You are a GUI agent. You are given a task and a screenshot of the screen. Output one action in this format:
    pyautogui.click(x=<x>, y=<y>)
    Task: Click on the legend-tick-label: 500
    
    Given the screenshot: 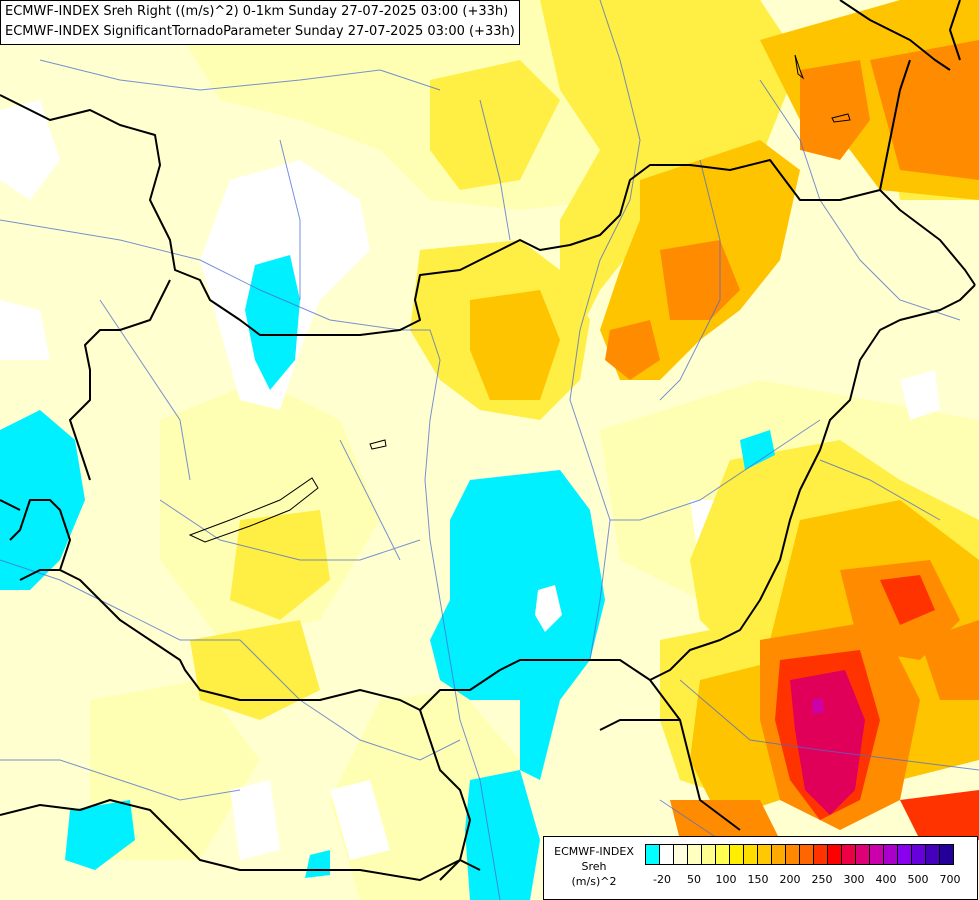 What is the action you would take?
    pyautogui.click(x=918, y=879)
    